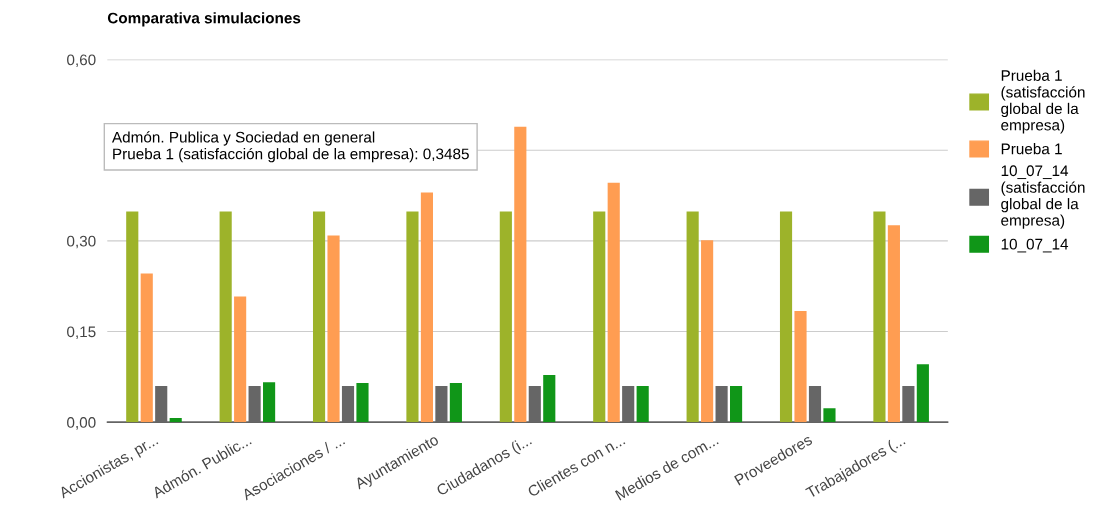 The image size is (1106, 518). What do you see at coordinates (1035, 245) in the screenshot?
I see `legend-label: 10_07_14` at bounding box center [1035, 245].